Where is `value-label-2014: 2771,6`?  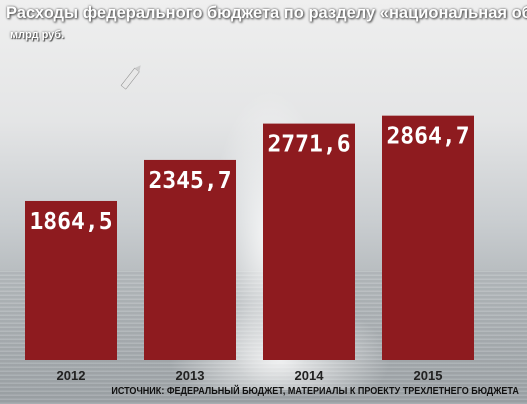 value-label-2014: 2771,6 is located at coordinates (308, 145).